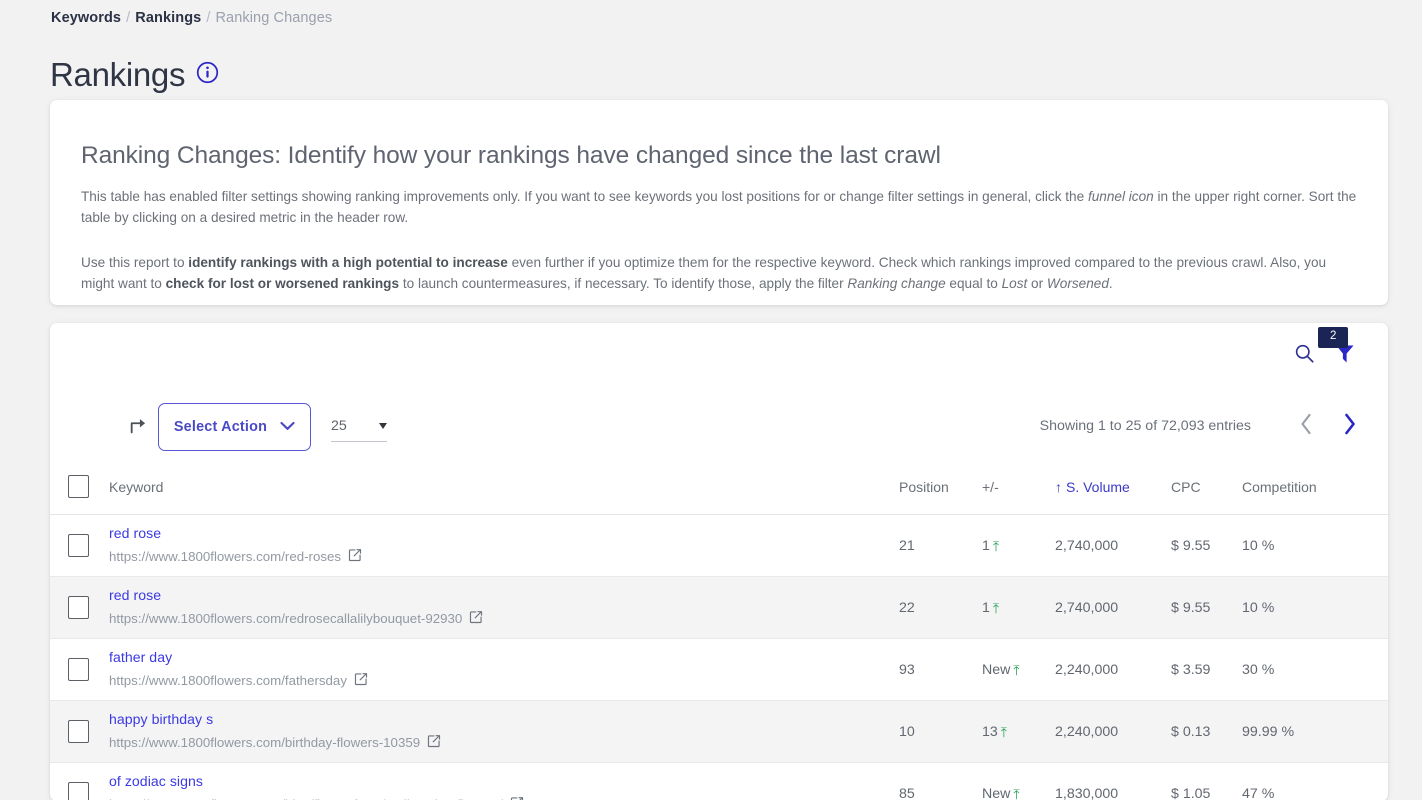 The height and width of the screenshot is (800, 1422). Describe the element at coordinates (1001, 792) in the screenshot. I see `change-value: New ⤒` at that location.